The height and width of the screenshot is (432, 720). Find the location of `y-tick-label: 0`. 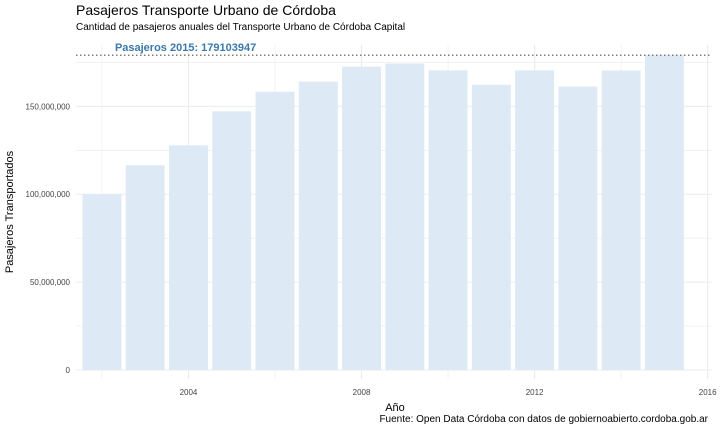

y-tick-label: 0 is located at coordinates (68, 370).